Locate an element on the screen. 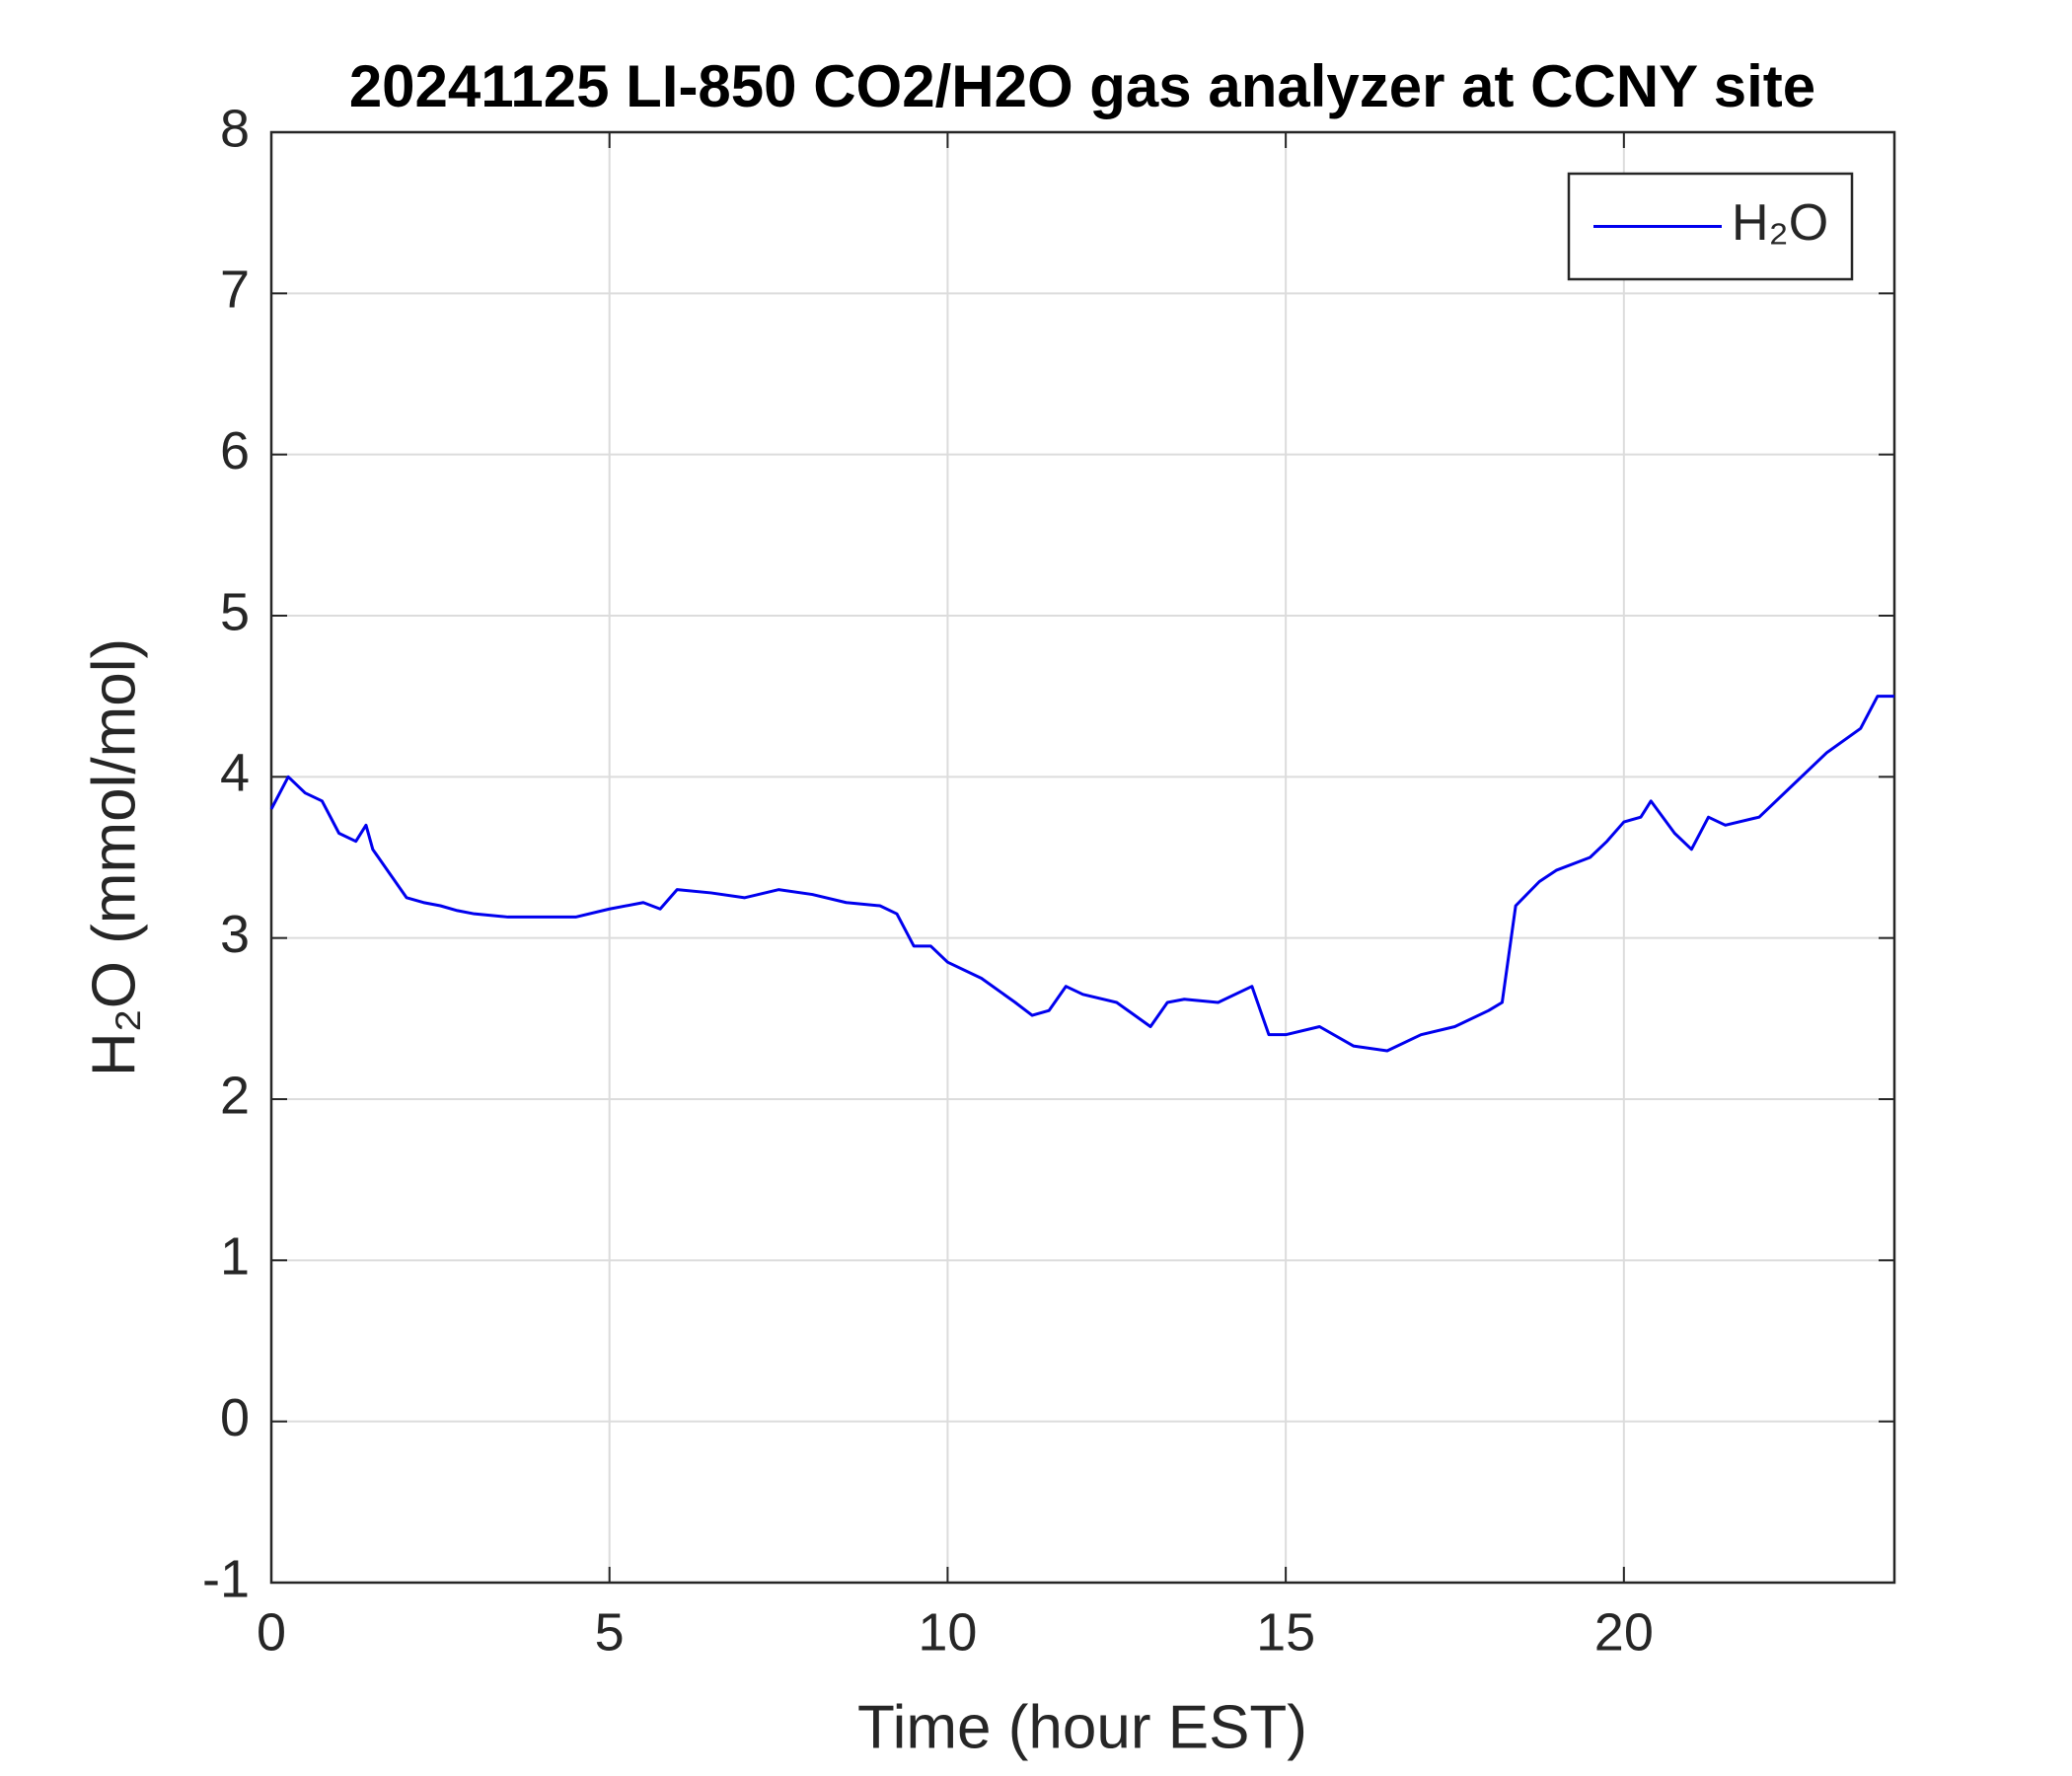 The width and height of the screenshot is (2072, 1776). x-axis-label: Time (hour EST) is located at coordinates (1082, 1727).